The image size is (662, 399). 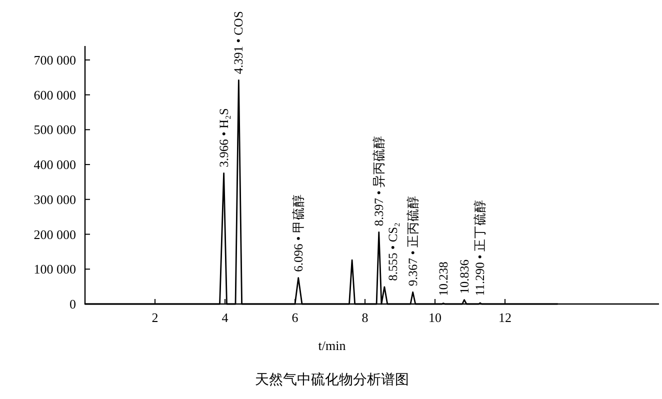 I want to click on annotation: 8.397 • 异丙硫醇, so click(x=379, y=180).